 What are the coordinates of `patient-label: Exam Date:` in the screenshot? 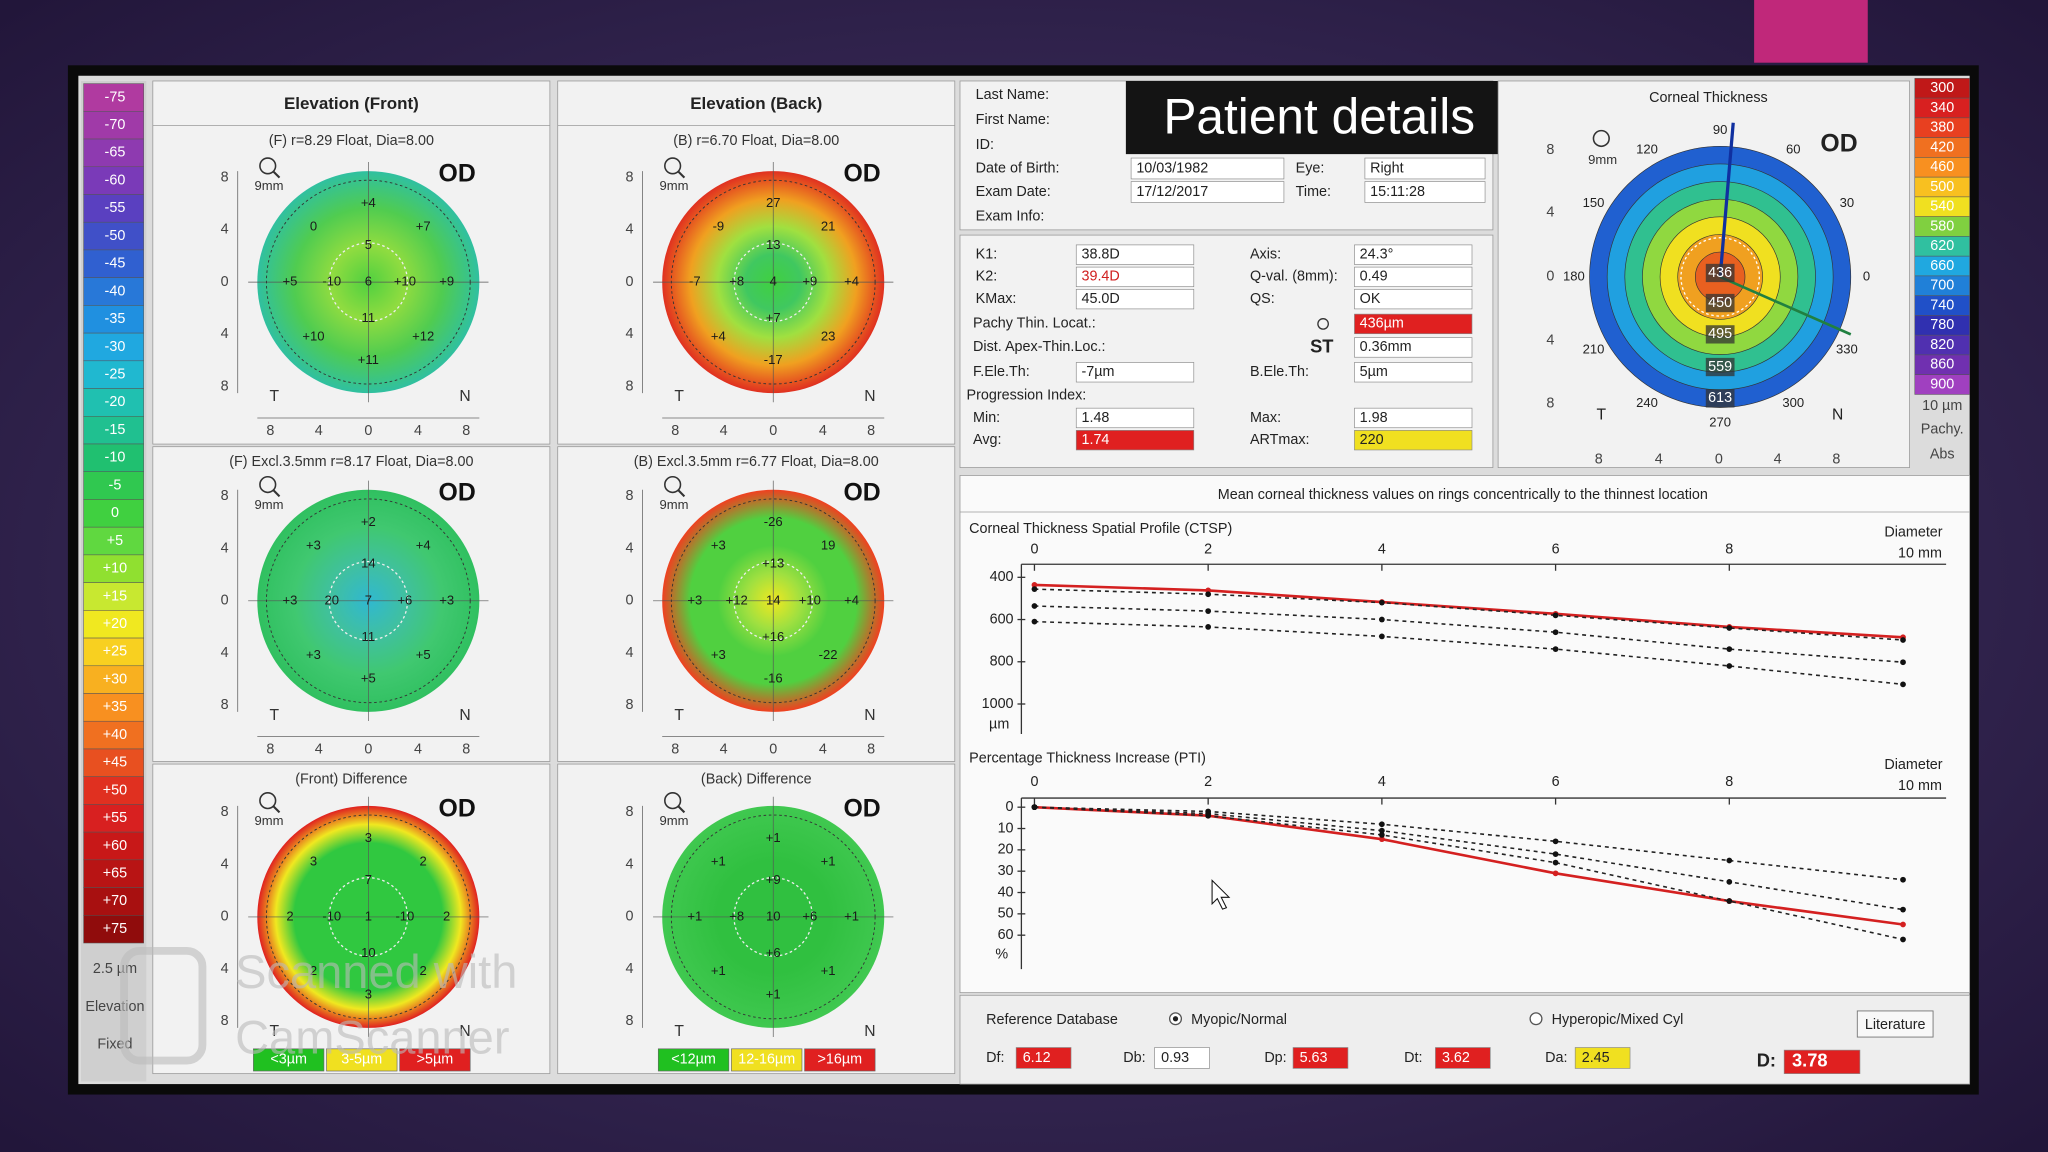 It's located at (1013, 192).